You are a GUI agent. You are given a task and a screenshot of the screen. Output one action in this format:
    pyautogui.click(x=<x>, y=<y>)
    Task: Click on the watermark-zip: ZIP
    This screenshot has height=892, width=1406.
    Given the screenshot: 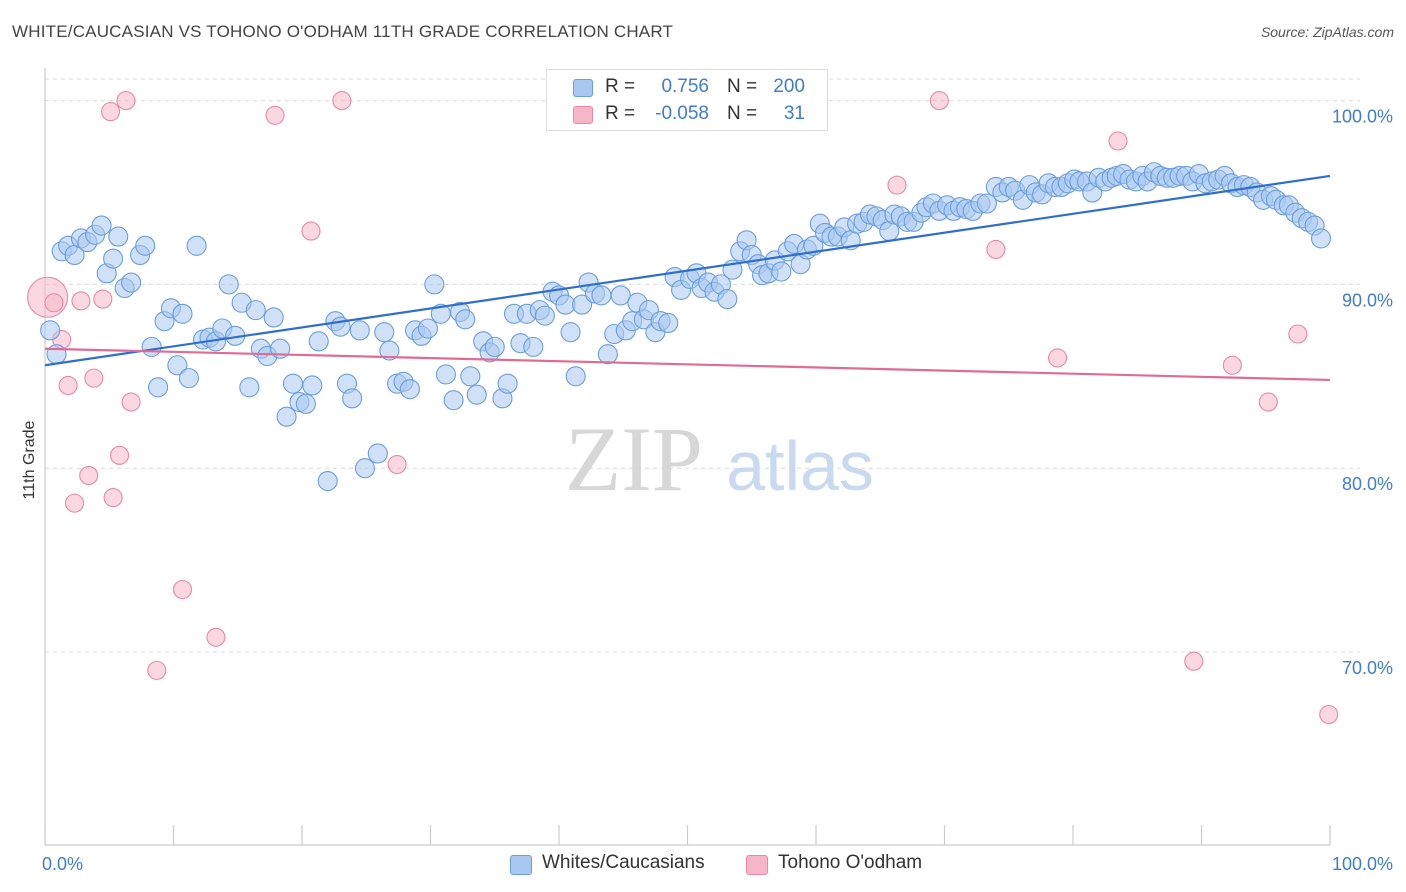 What is the action you would take?
    pyautogui.click(x=634, y=459)
    